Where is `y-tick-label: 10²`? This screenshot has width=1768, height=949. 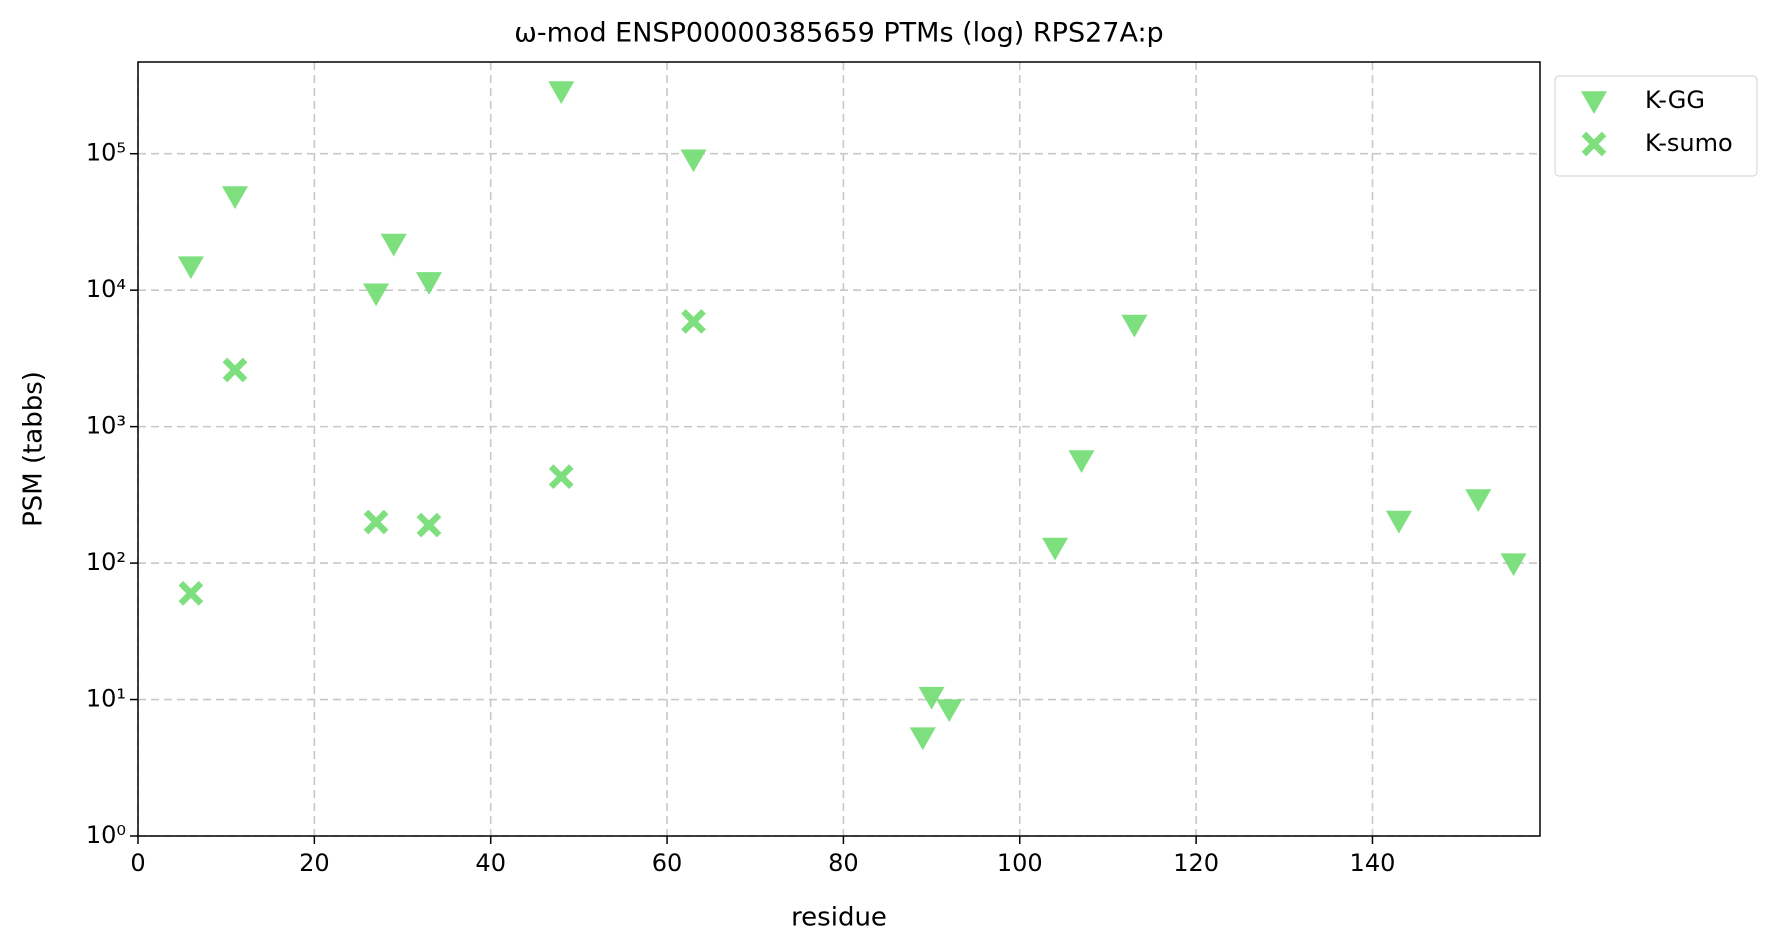
y-tick-label: 10² is located at coordinates (106, 562).